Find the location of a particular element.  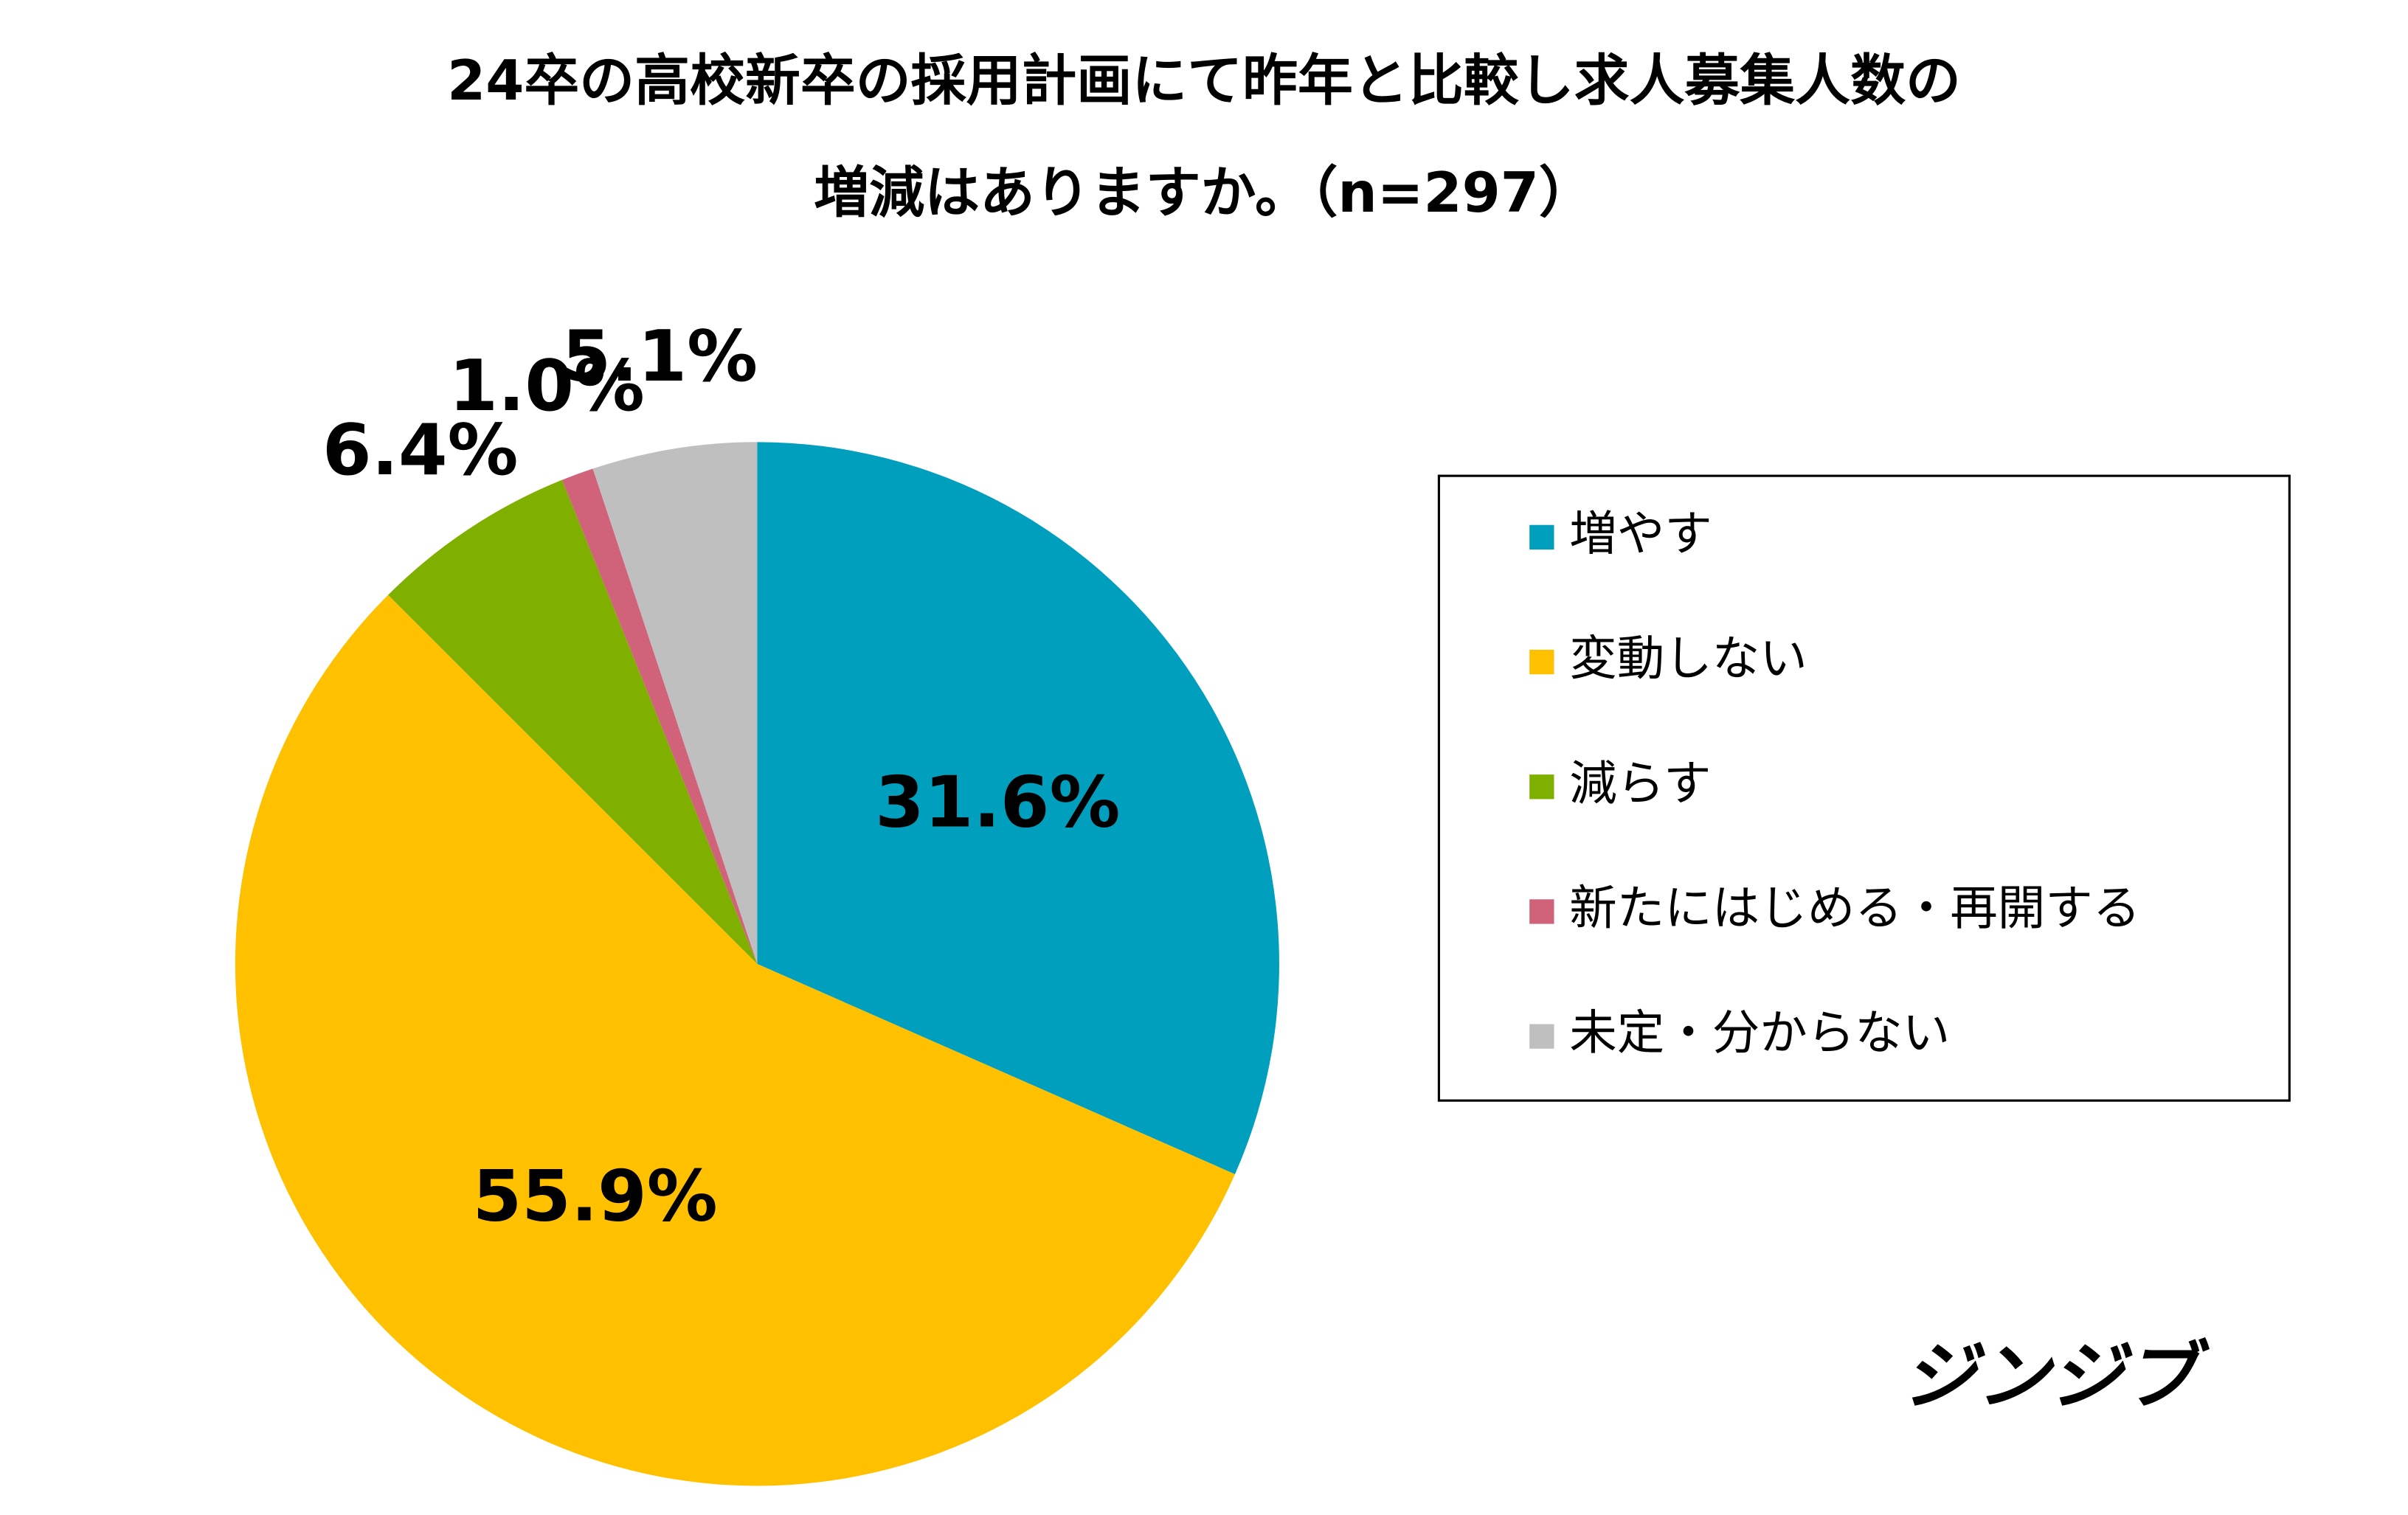

chart-title: 24卒の高校新卒の採用計画にて昨年と比較し求人募集人数の is located at coordinates (1204, 80).